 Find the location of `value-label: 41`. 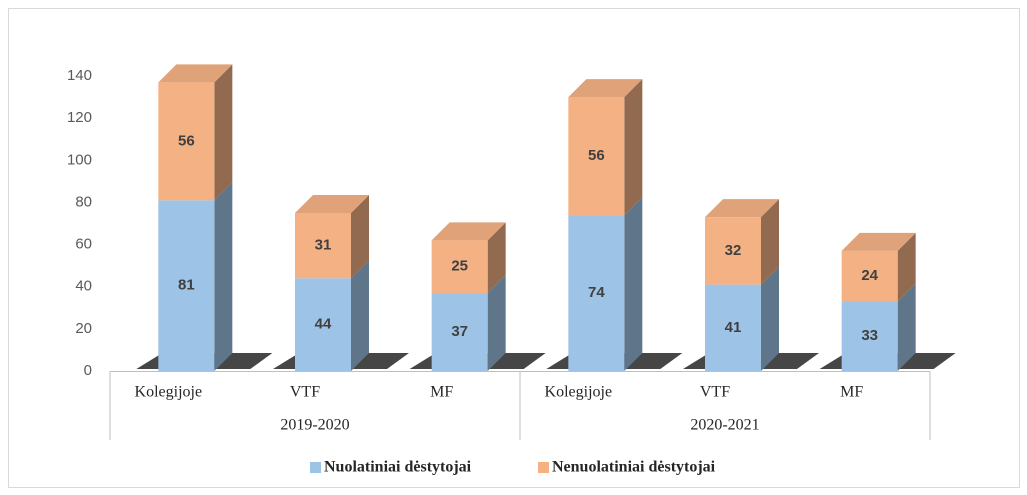

value-label: 41 is located at coordinates (733, 327).